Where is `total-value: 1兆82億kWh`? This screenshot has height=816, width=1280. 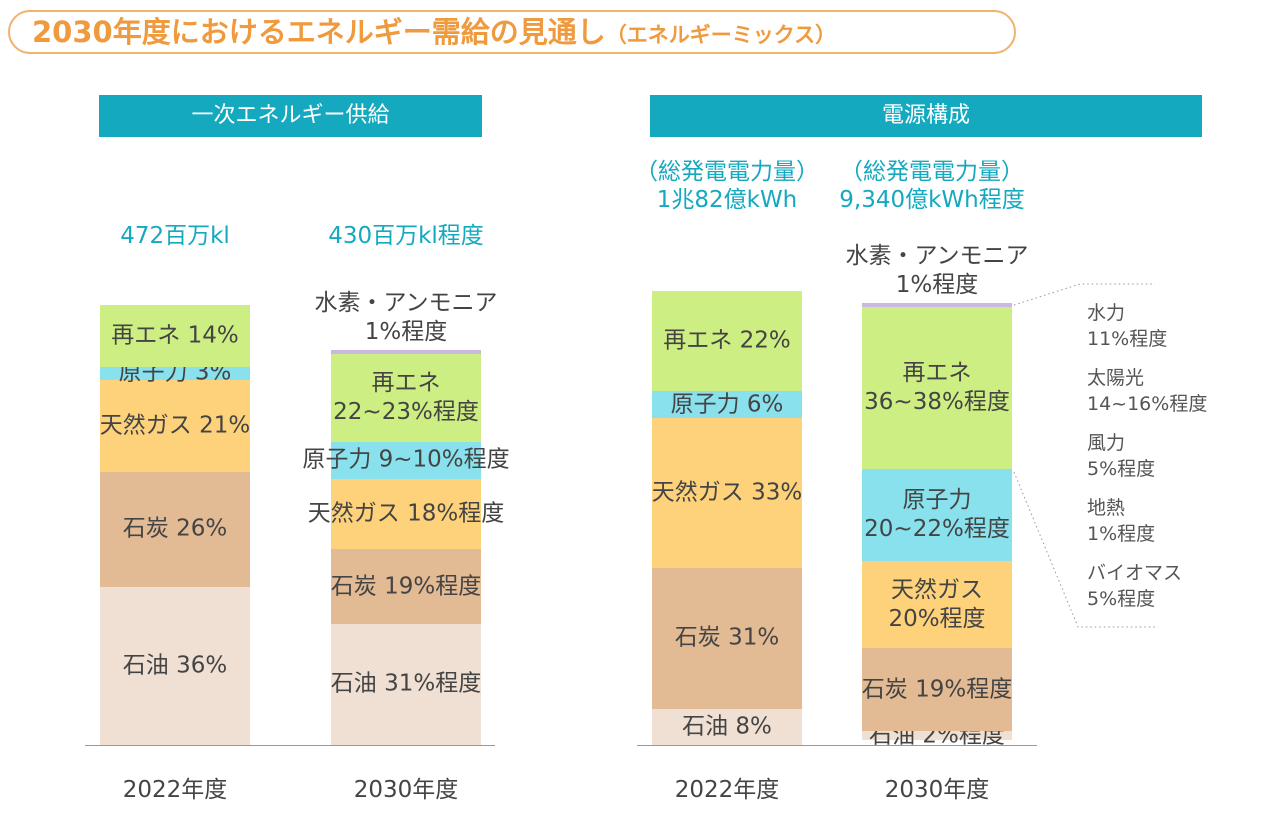 total-value: 1兆82億kWh is located at coordinates (727, 200).